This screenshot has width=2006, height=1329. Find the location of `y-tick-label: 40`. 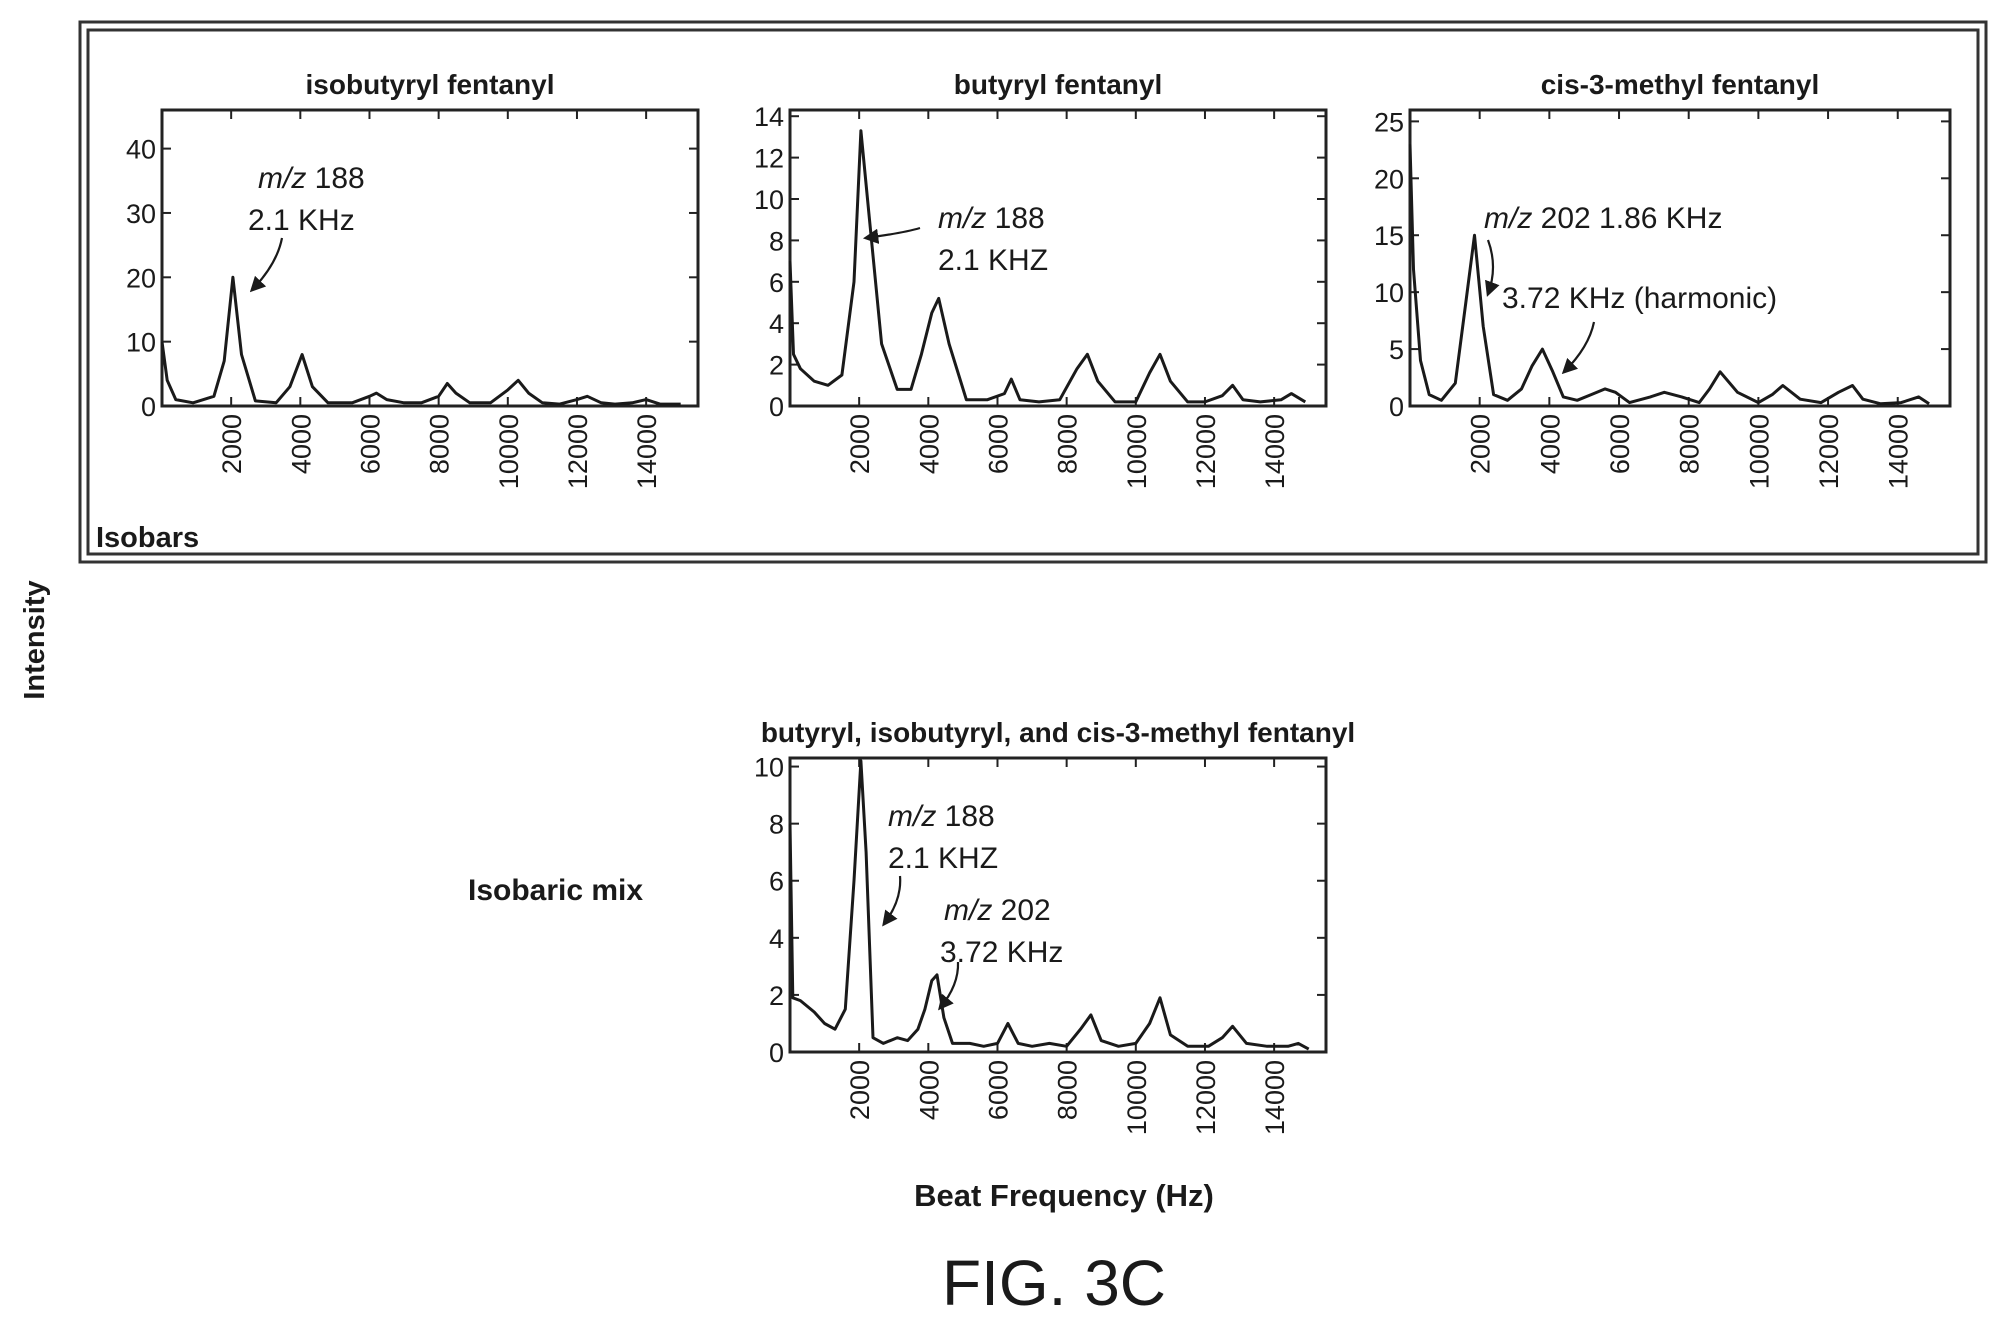

y-tick-label: 40 is located at coordinates (141, 150).